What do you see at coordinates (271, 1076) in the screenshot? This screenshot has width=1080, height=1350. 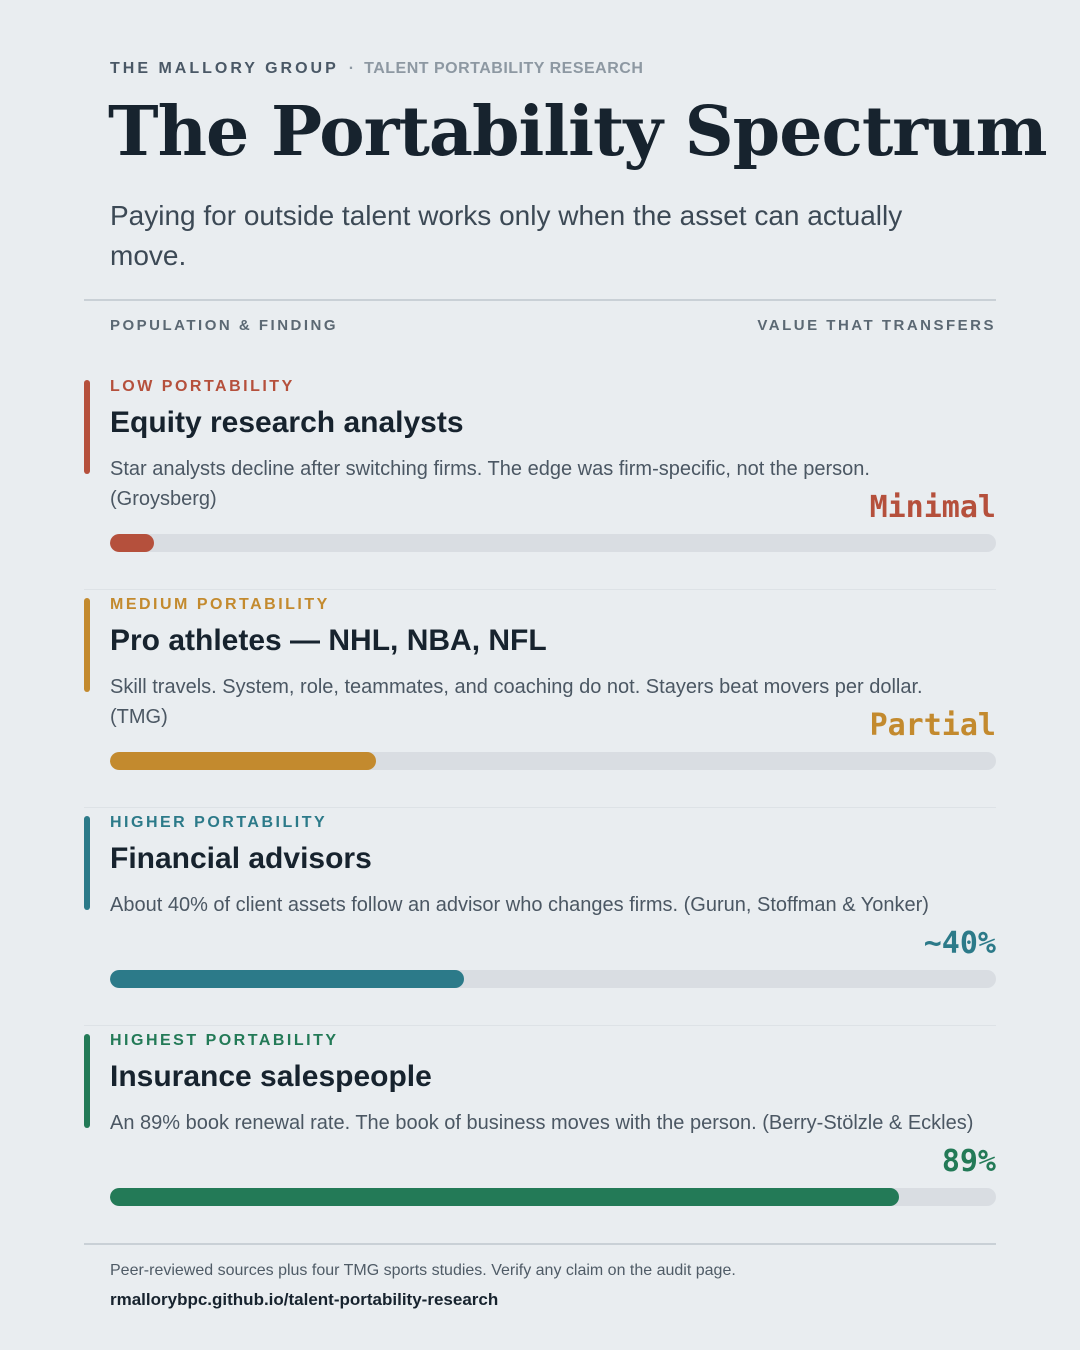 I see `population-name: Insurance salespeople` at bounding box center [271, 1076].